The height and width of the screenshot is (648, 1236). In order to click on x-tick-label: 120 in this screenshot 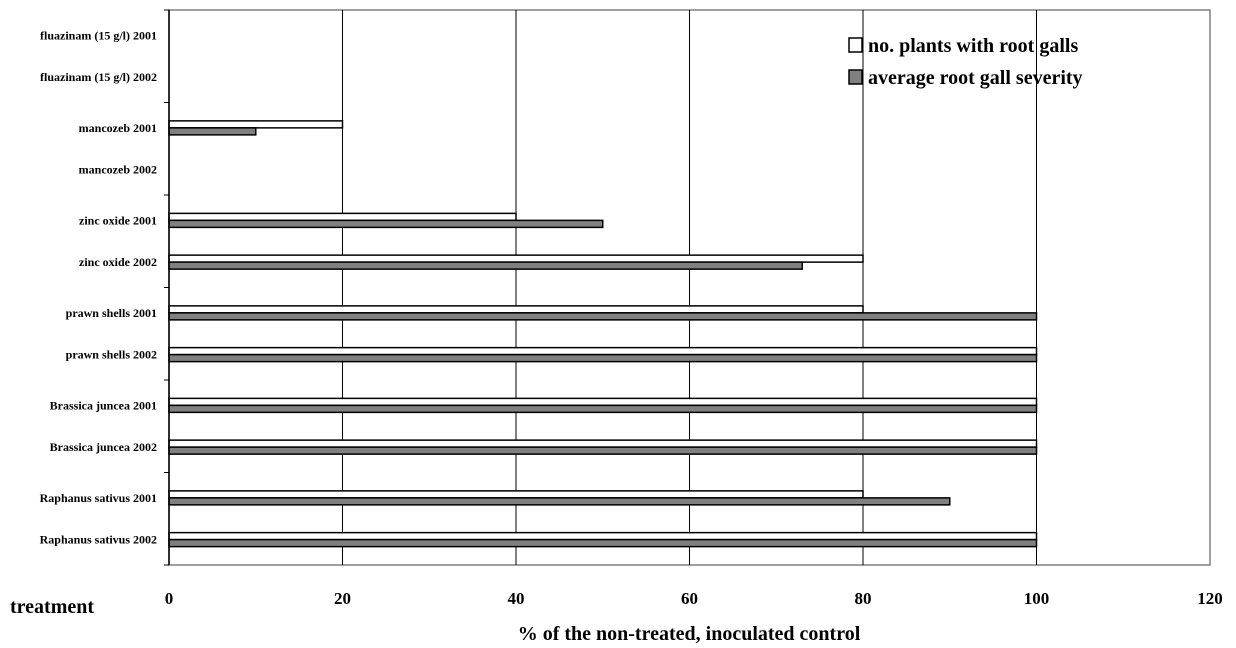, I will do `click(1210, 598)`.